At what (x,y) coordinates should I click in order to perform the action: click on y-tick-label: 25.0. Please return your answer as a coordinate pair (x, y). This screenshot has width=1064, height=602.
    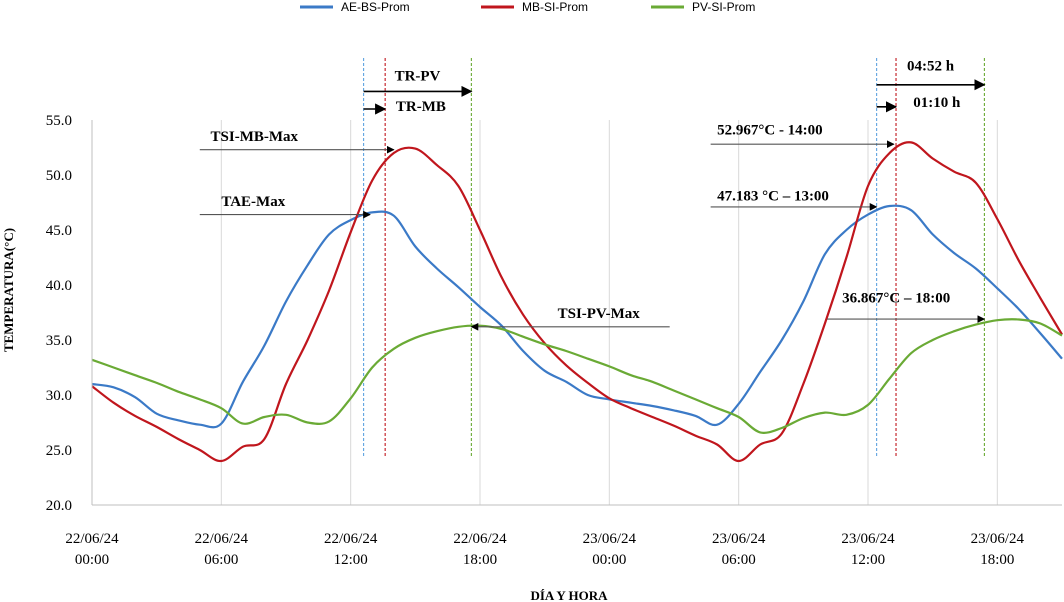
    Looking at the image, I should click on (59, 451).